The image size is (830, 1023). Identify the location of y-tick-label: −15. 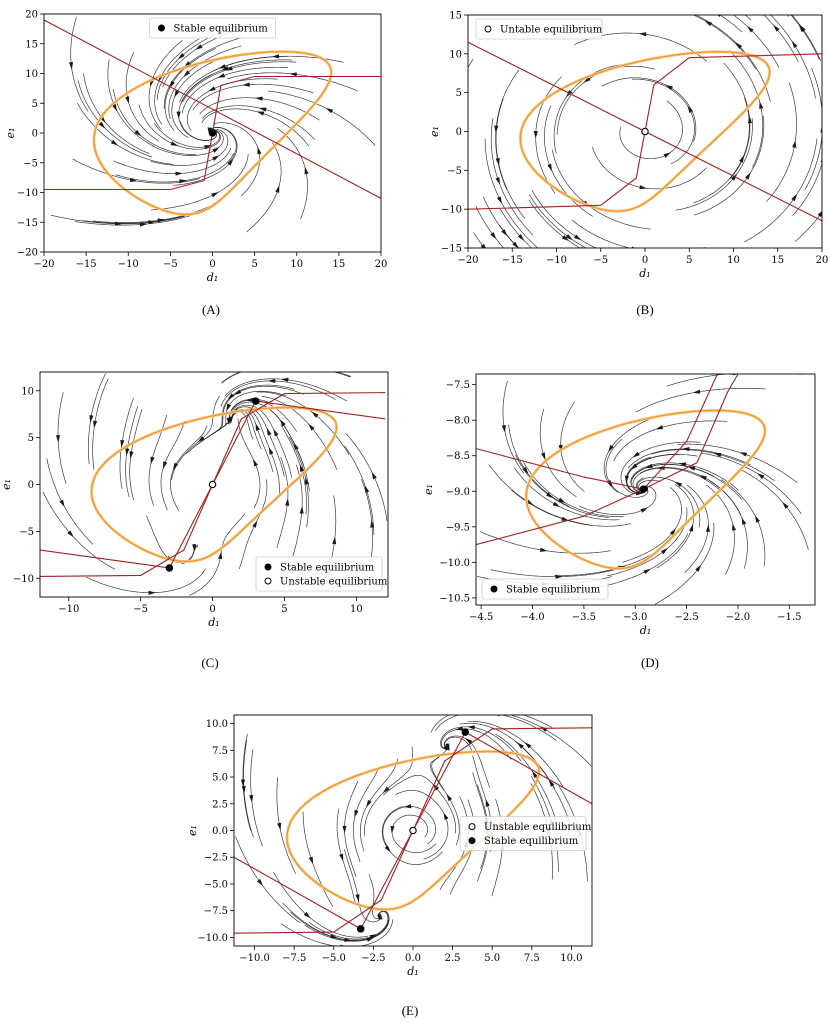
(451, 249).